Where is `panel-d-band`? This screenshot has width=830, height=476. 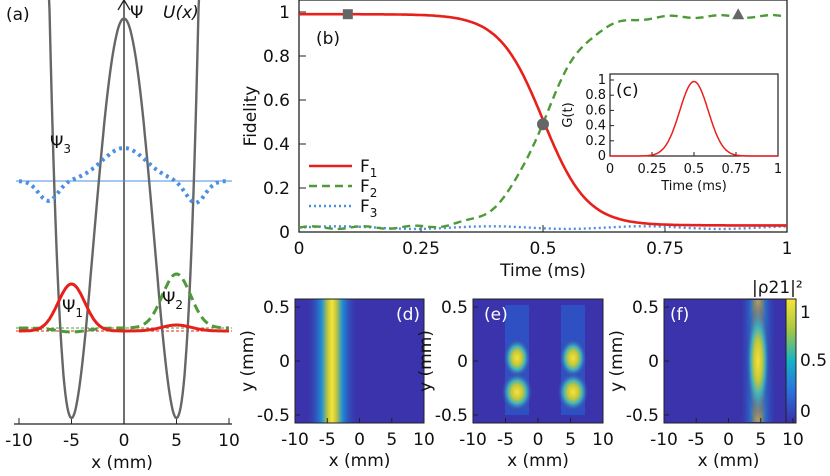 panel-d-band is located at coordinates (332, 361).